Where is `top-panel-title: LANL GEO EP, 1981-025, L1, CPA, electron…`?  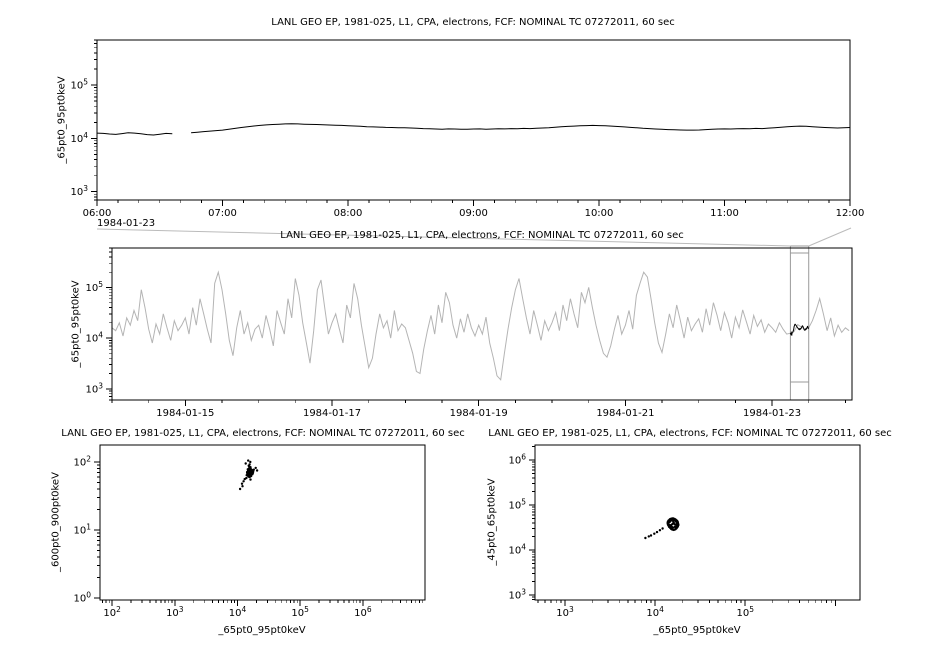 top-panel-title: LANL GEO EP, 1981-025, L1, CPA, electron… is located at coordinates (473, 22).